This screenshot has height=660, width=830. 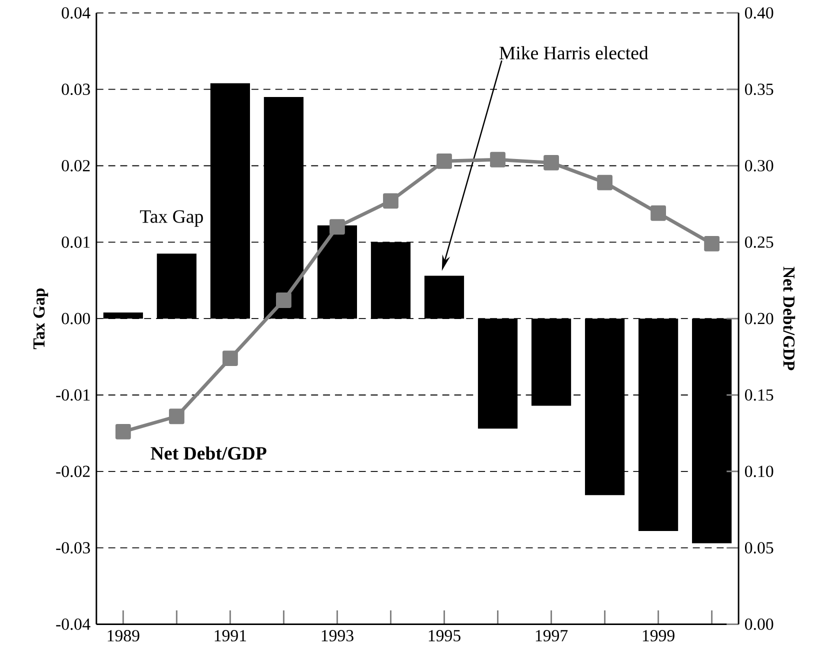 I want to click on y2-tick-label: 0.10, so click(x=759, y=472).